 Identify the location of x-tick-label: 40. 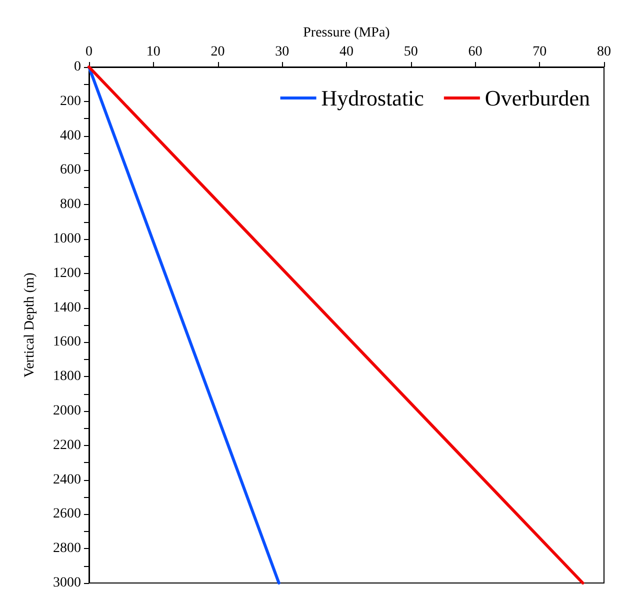
(347, 52).